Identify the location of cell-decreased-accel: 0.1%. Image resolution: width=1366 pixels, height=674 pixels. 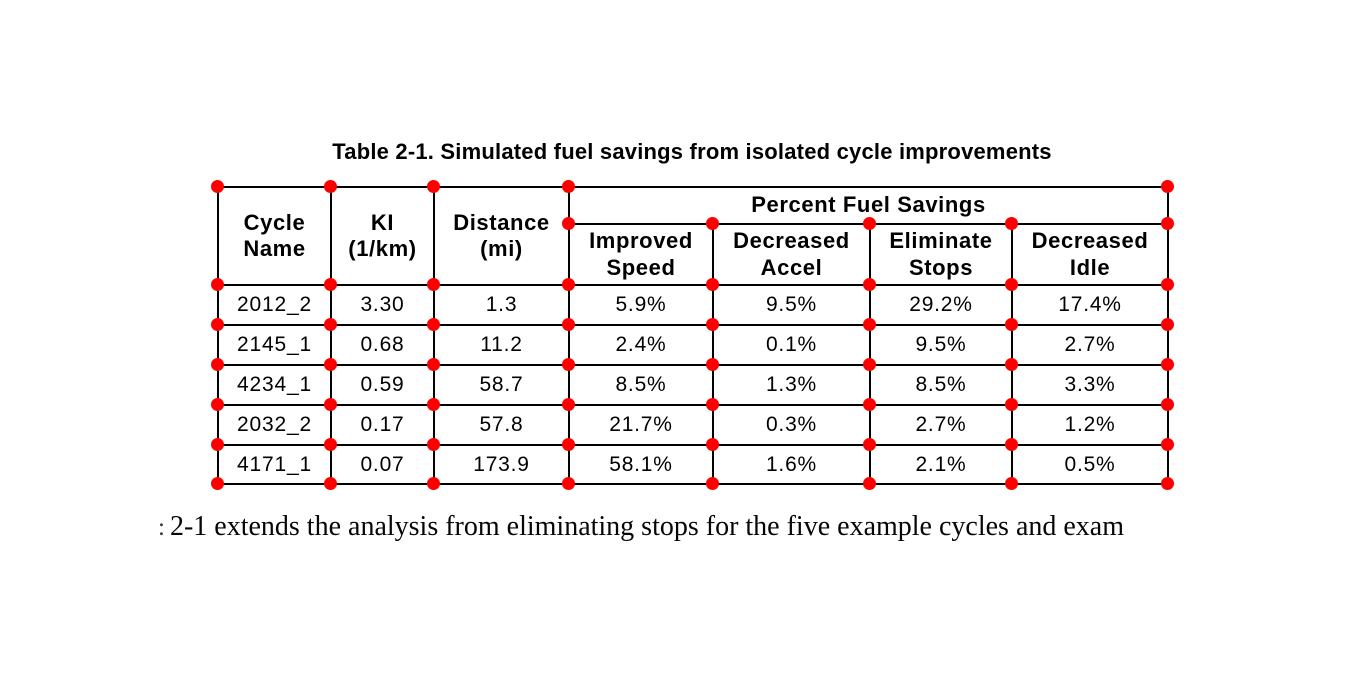
(791, 345).